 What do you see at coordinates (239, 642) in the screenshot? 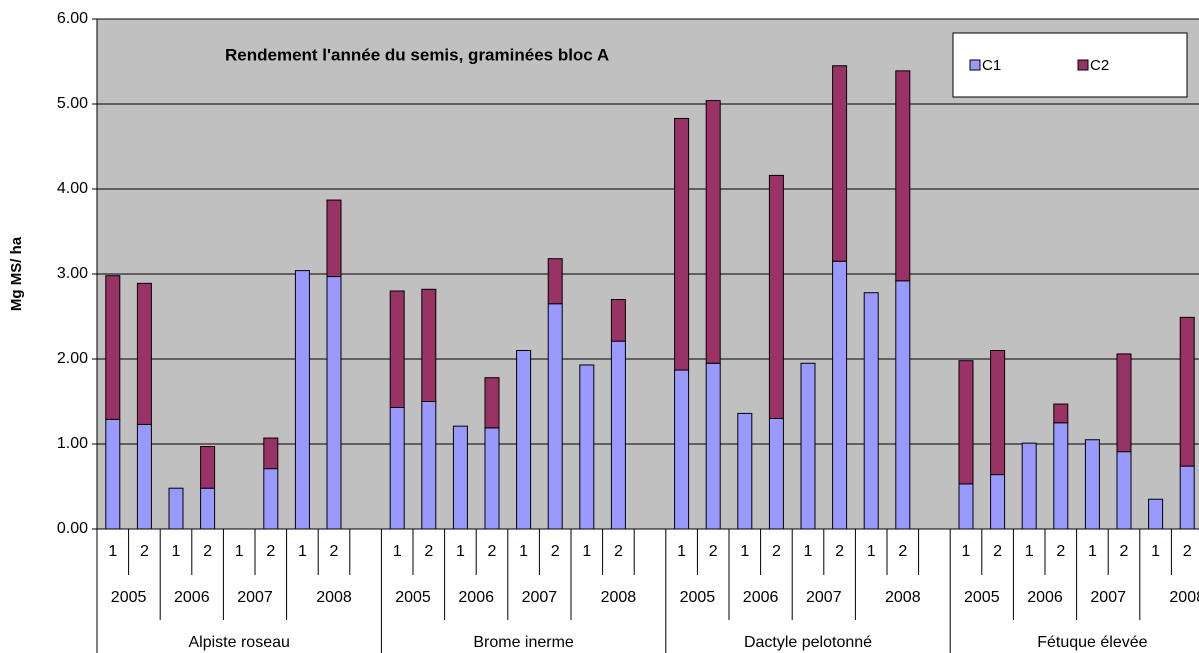
I see `group-label: Alpiste roseau` at bounding box center [239, 642].